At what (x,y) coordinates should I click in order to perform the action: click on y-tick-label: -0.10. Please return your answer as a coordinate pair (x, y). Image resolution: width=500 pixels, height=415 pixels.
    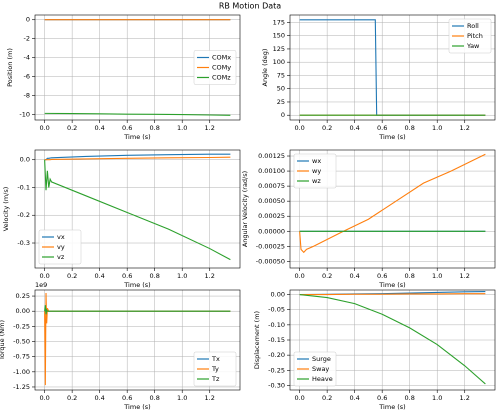
    Looking at the image, I should click on (276, 325).